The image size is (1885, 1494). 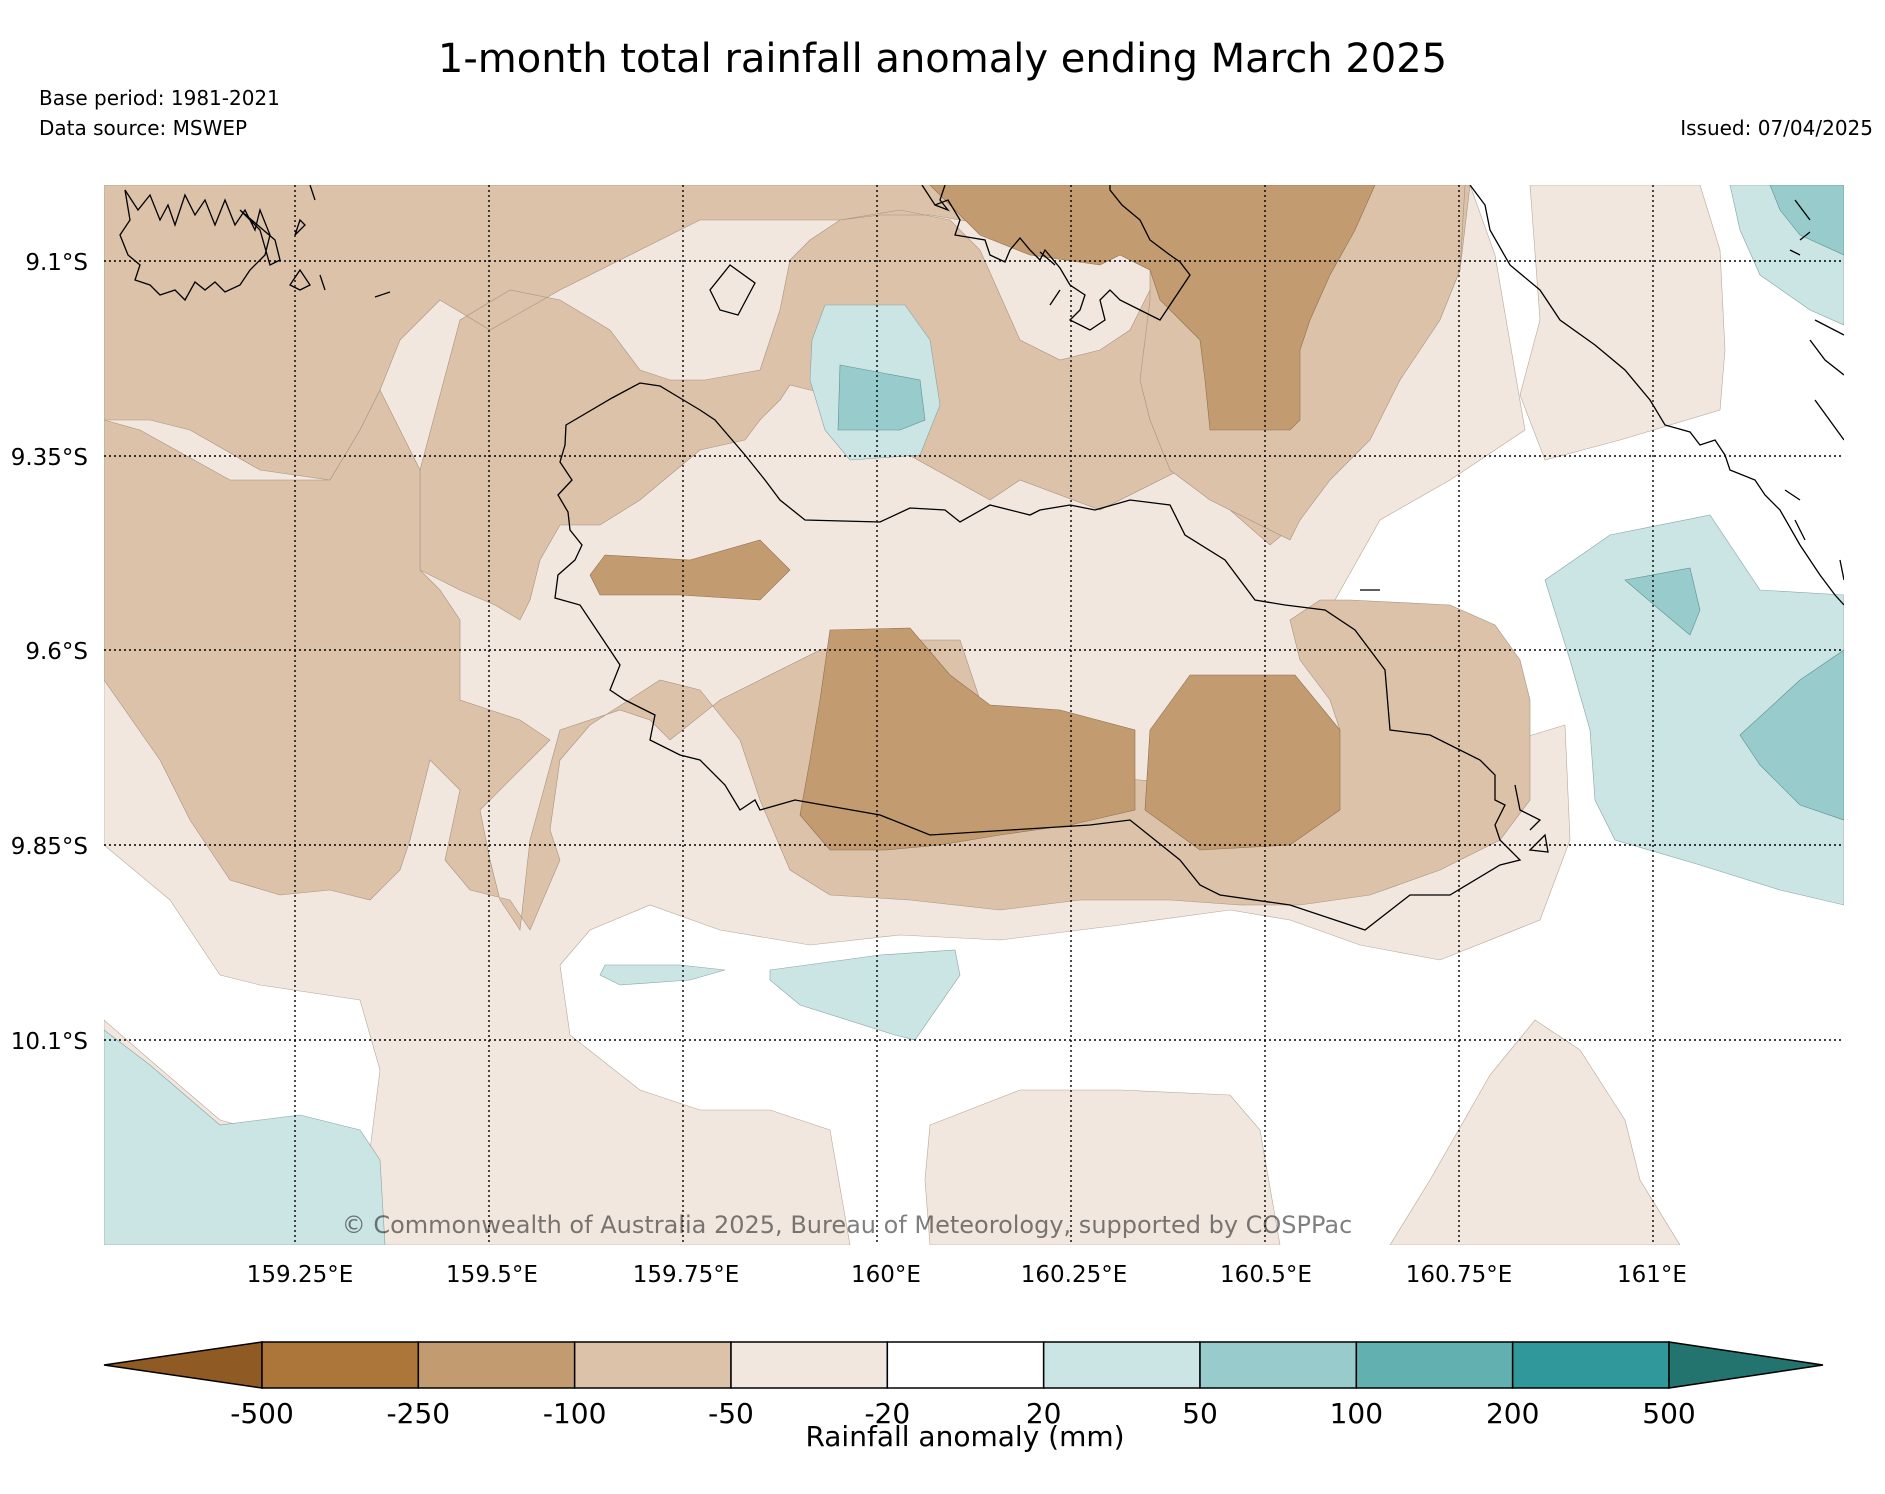 What do you see at coordinates (49, 458) in the screenshot?
I see `lat-label: 9.35°S` at bounding box center [49, 458].